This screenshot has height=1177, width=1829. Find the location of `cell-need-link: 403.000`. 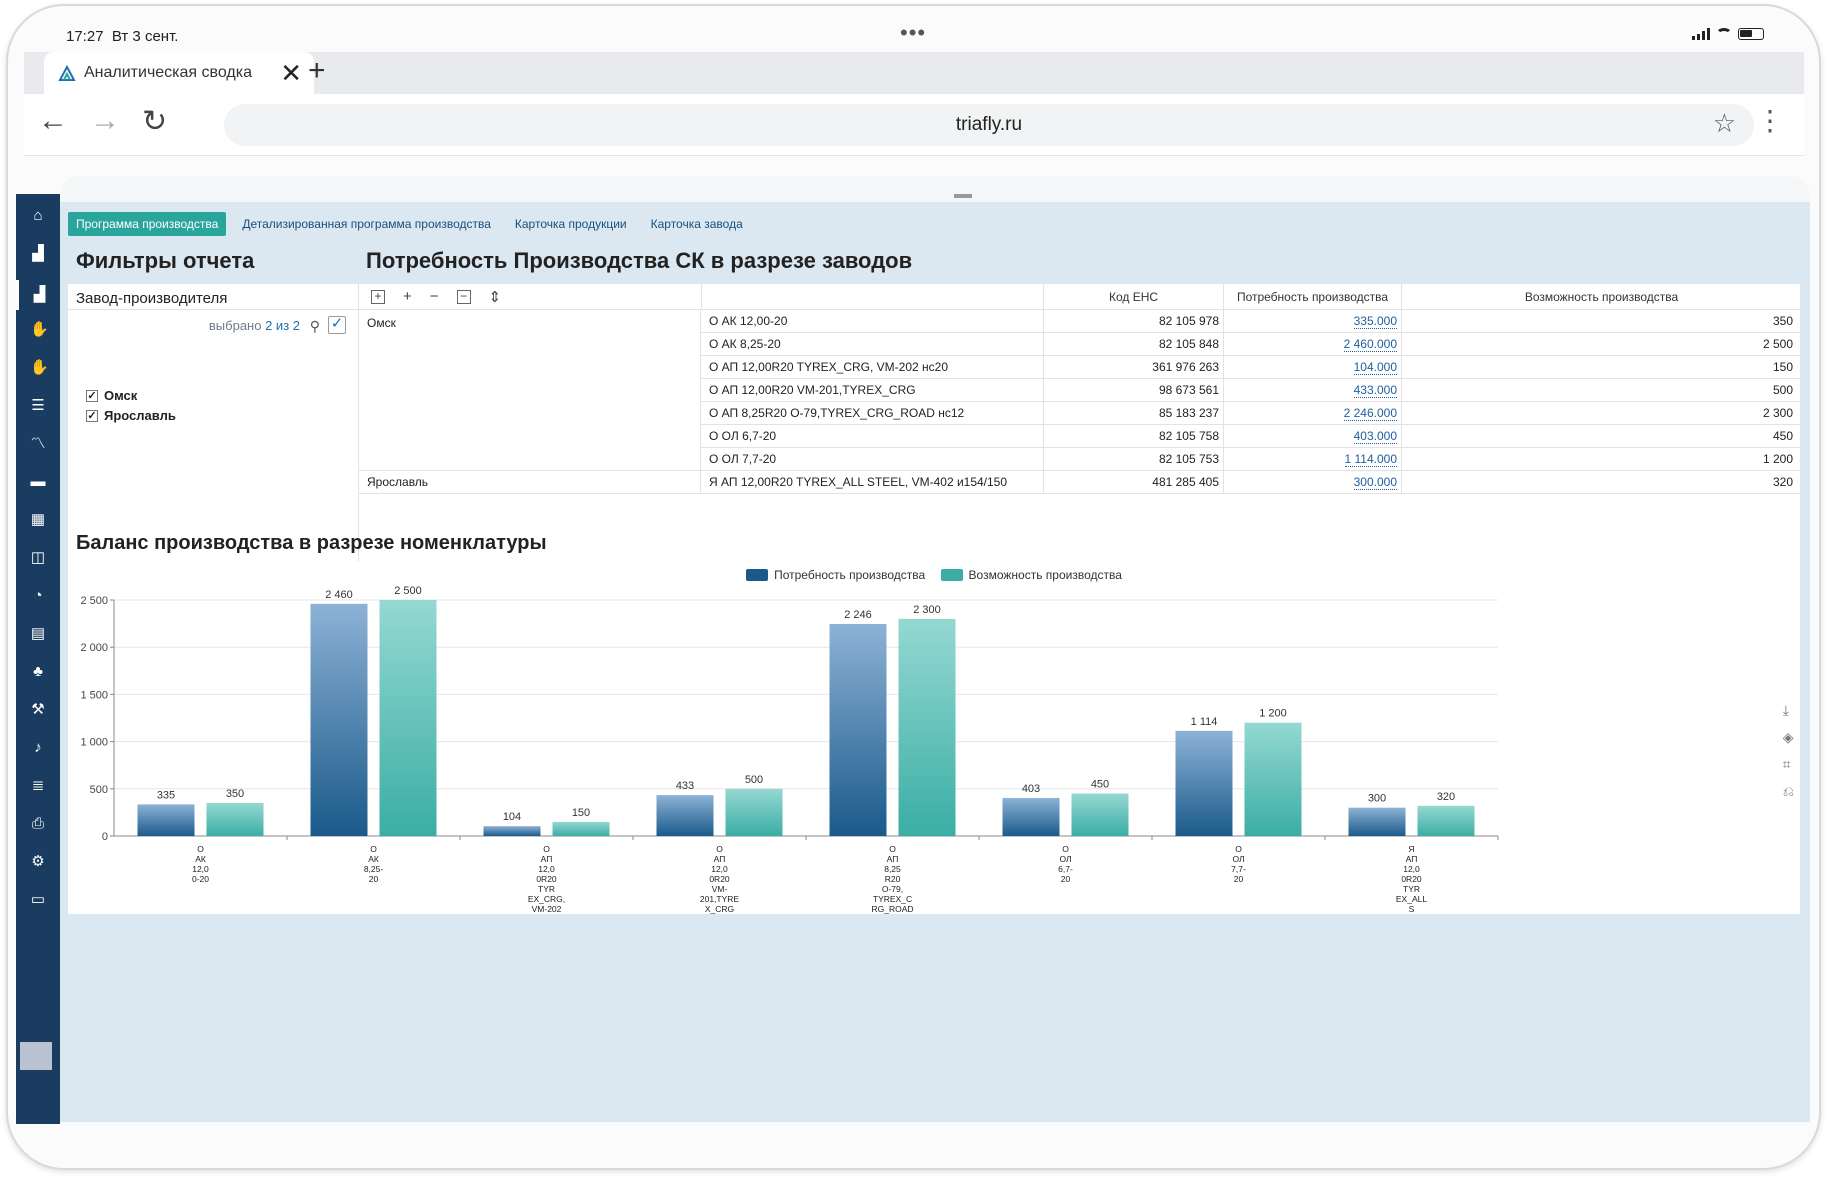

cell-need-link: 403.000 is located at coordinates (1375, 436).